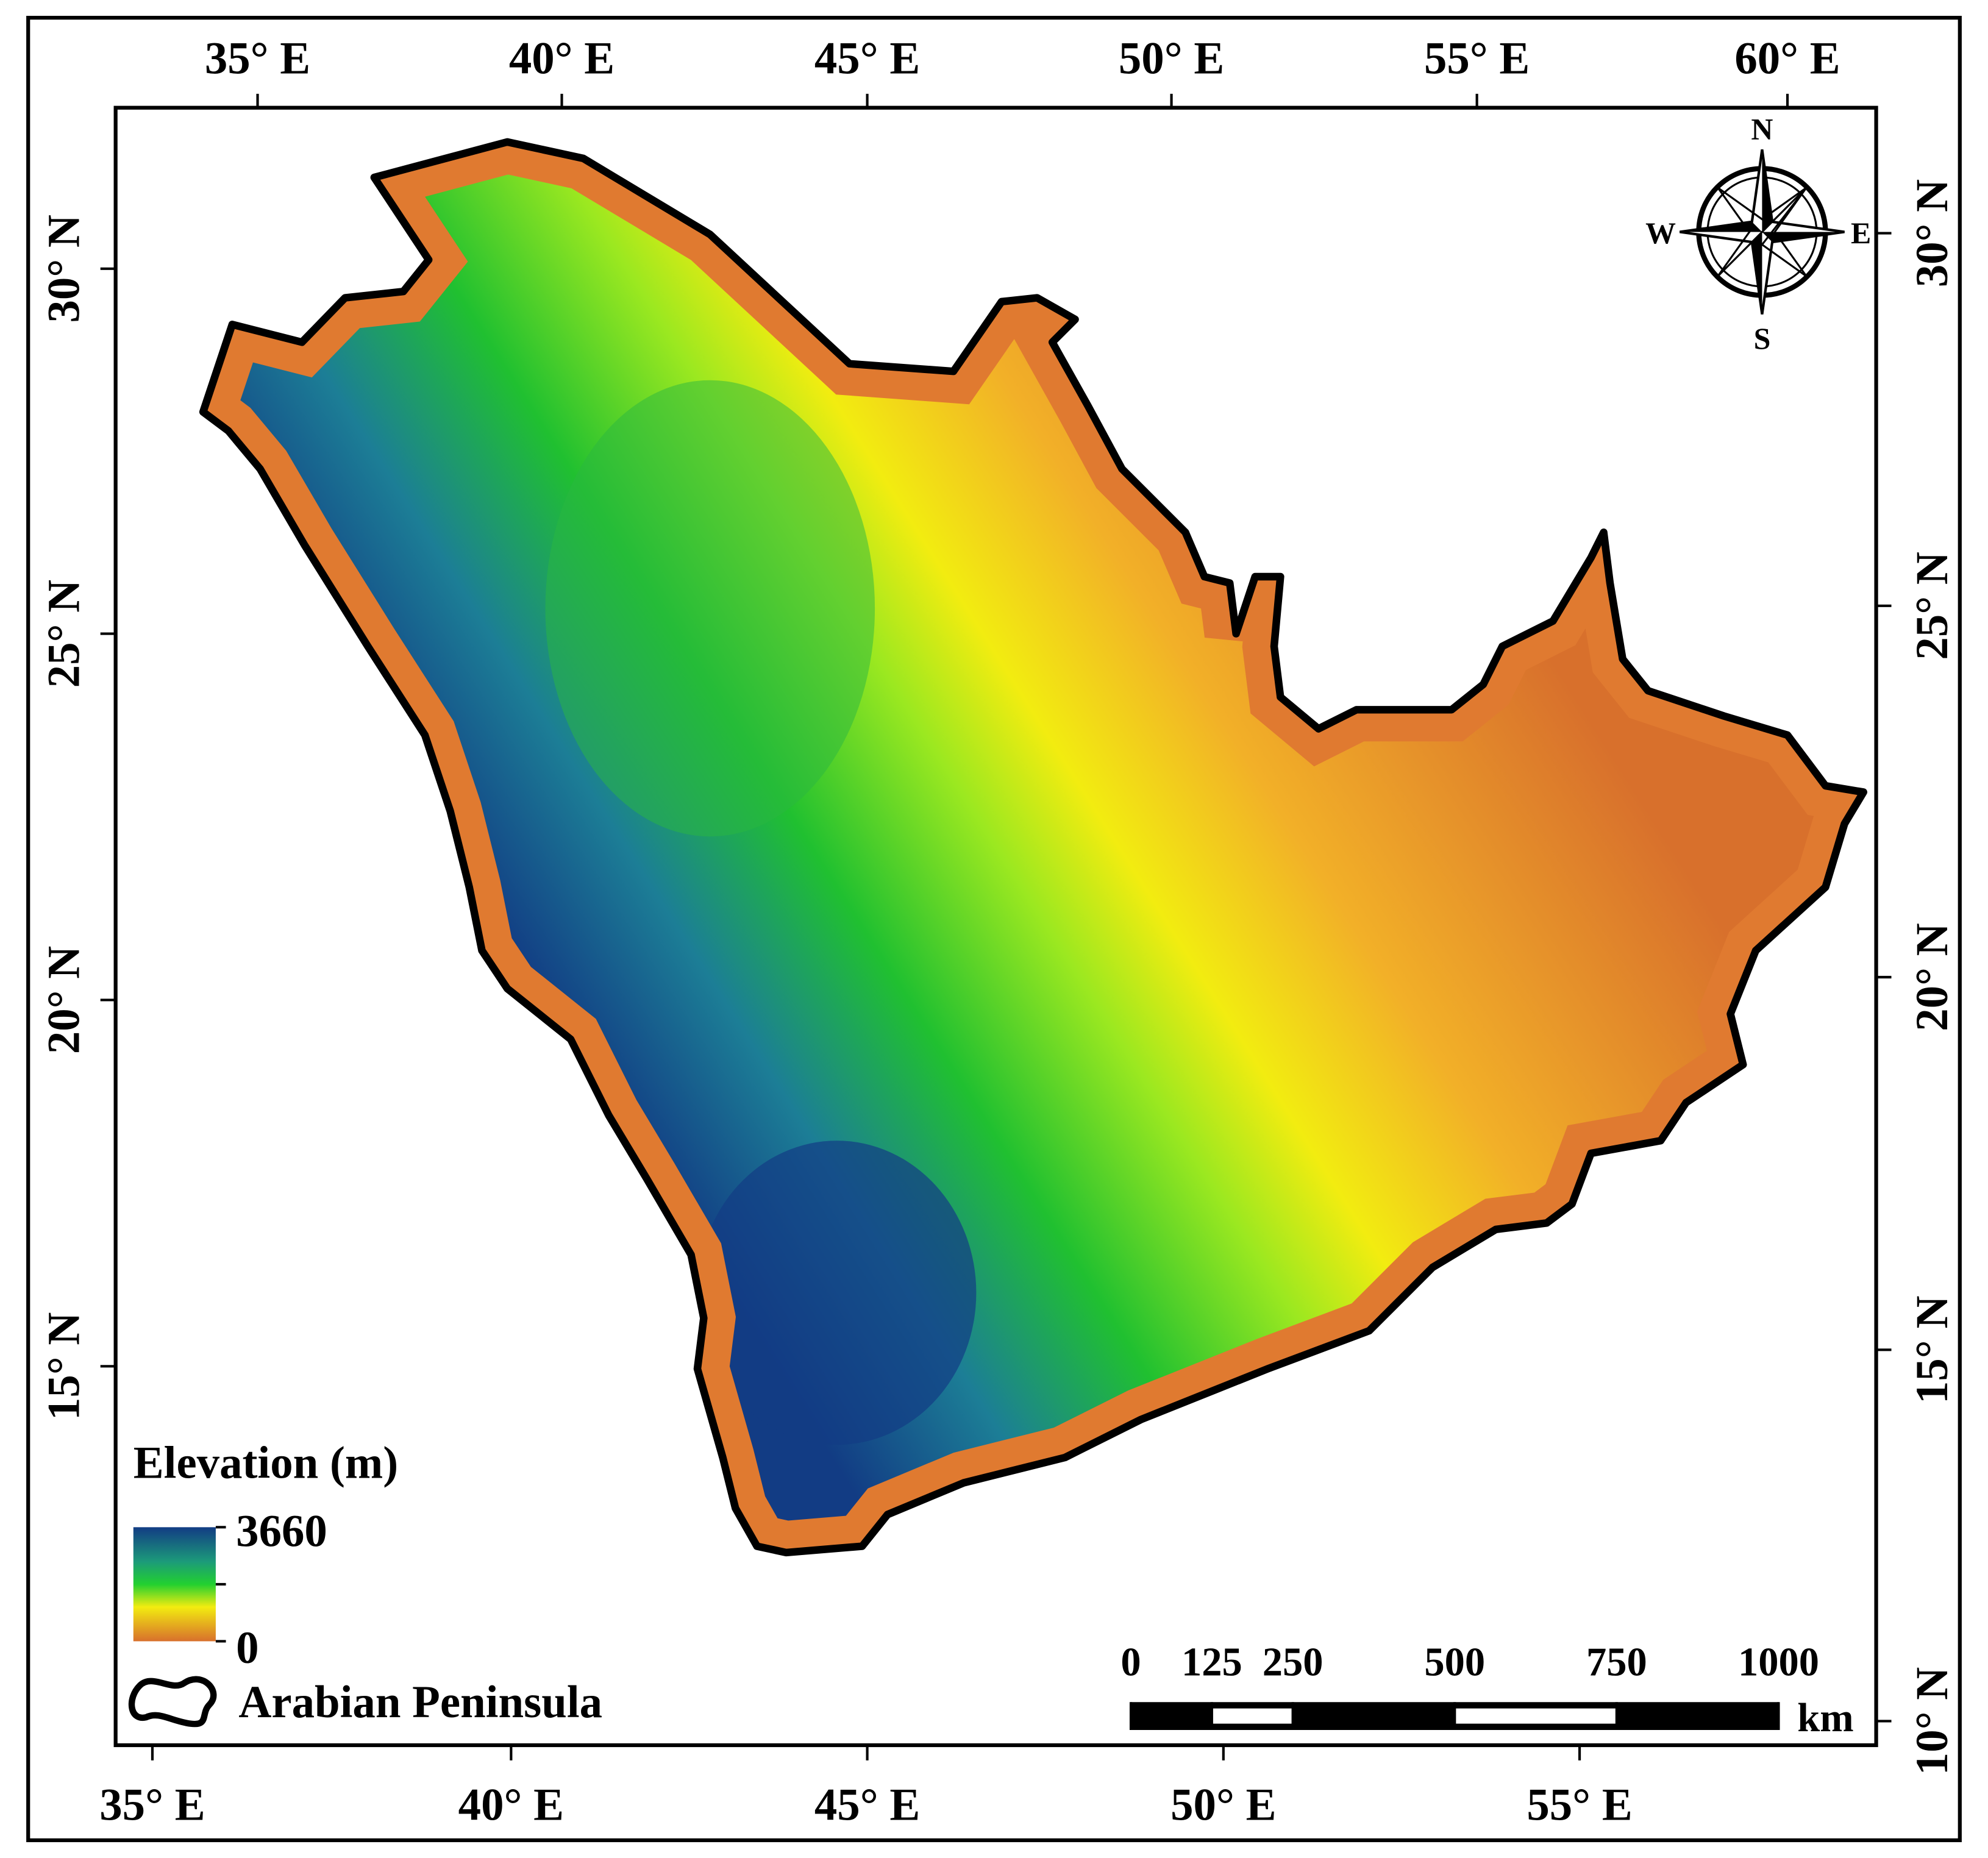 The height and width of the screenshot is (1858, 1988). Describe the element at coordinates (1477, 59) in the screenshot. I see `top-tick-label: 55° E` at that location.